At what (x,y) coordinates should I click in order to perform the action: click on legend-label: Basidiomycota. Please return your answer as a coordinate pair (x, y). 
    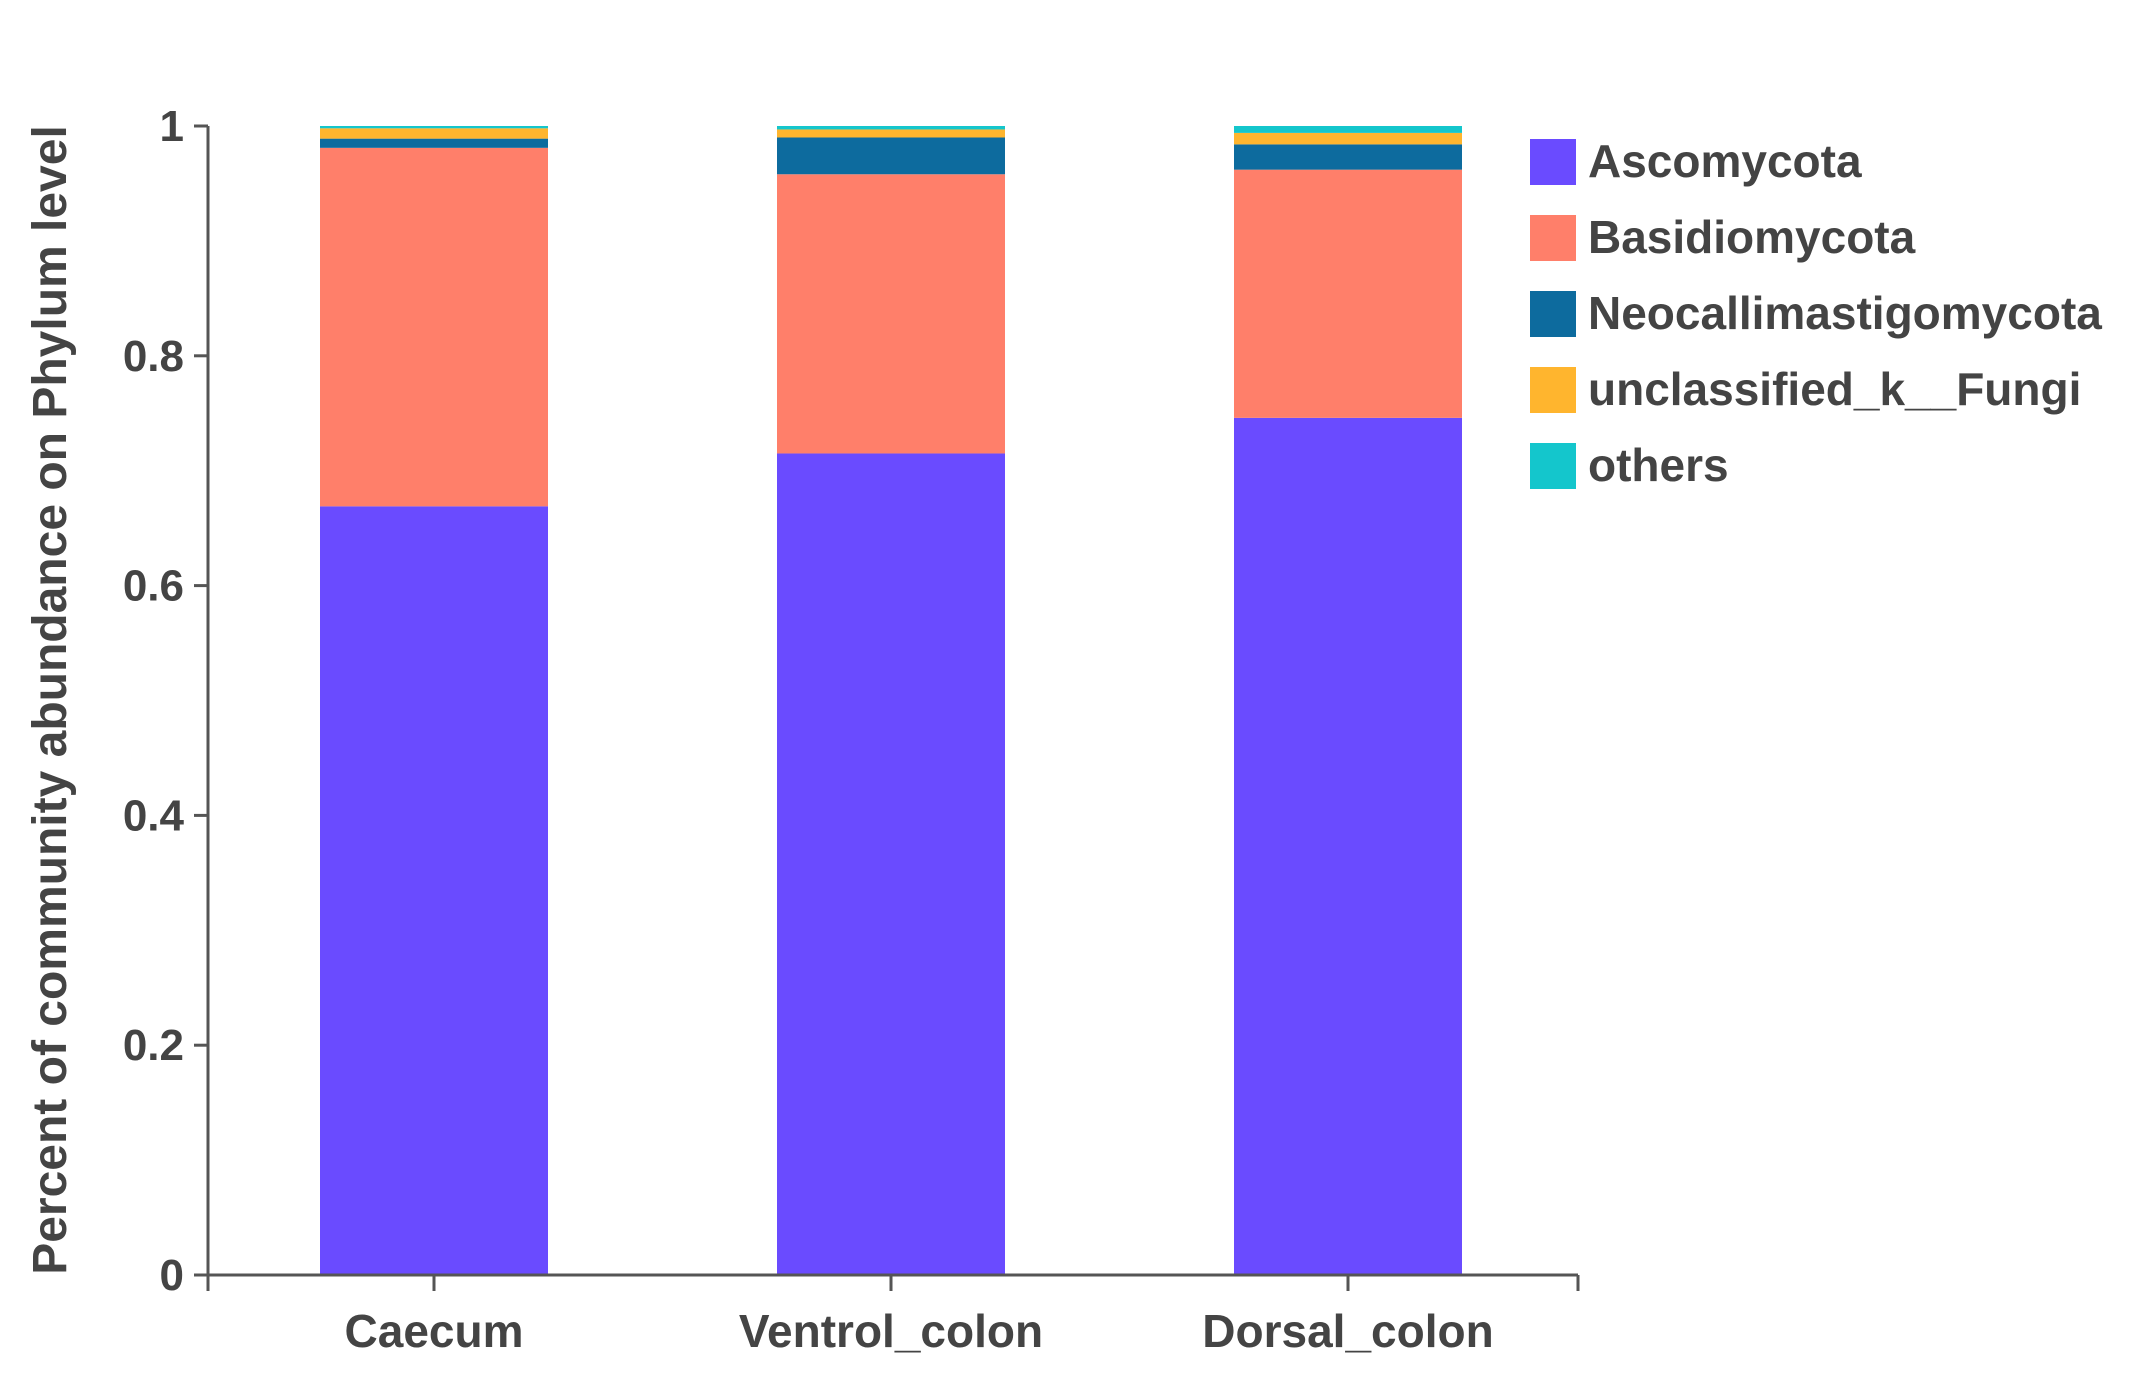
    Looking at the image, I should click on (1752, 237).